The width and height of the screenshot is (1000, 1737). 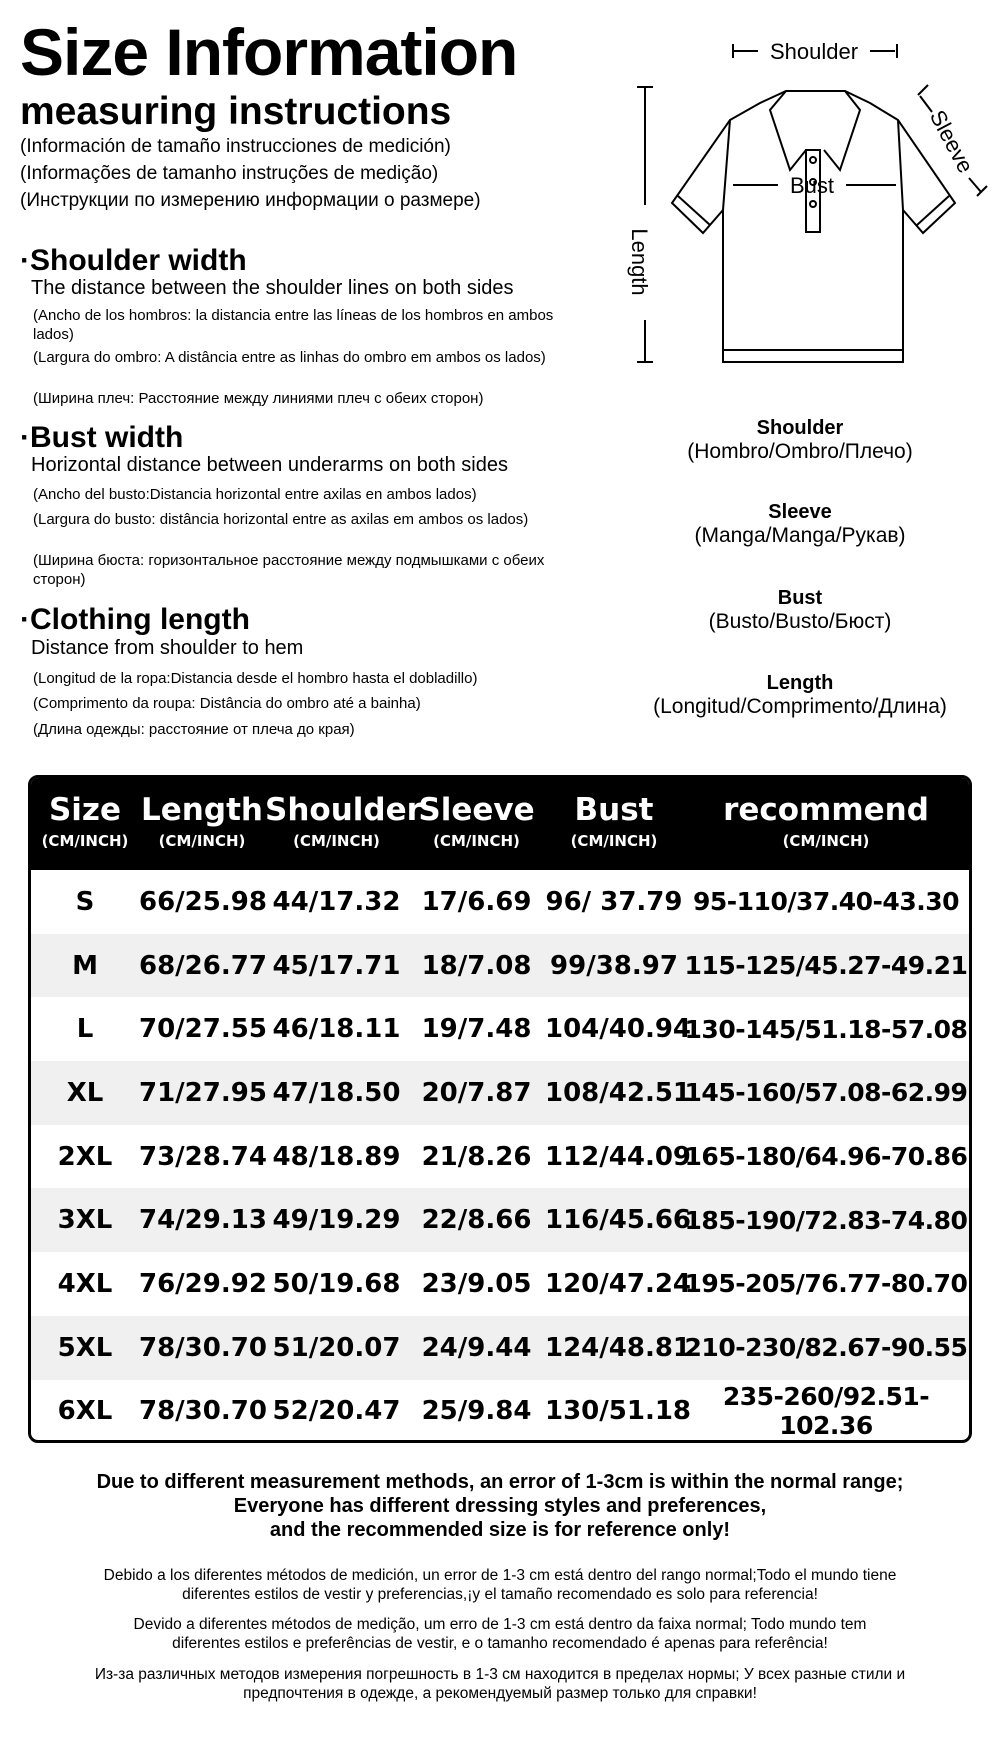 What do you see at coordinates (614, 965) in the screenshot?
I see `table-cell: 99/38.97` at bounding box center [614, 965].